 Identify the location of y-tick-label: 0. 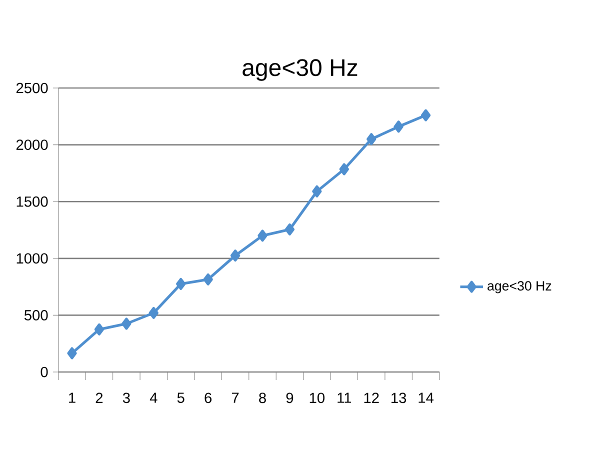
(44, 372).